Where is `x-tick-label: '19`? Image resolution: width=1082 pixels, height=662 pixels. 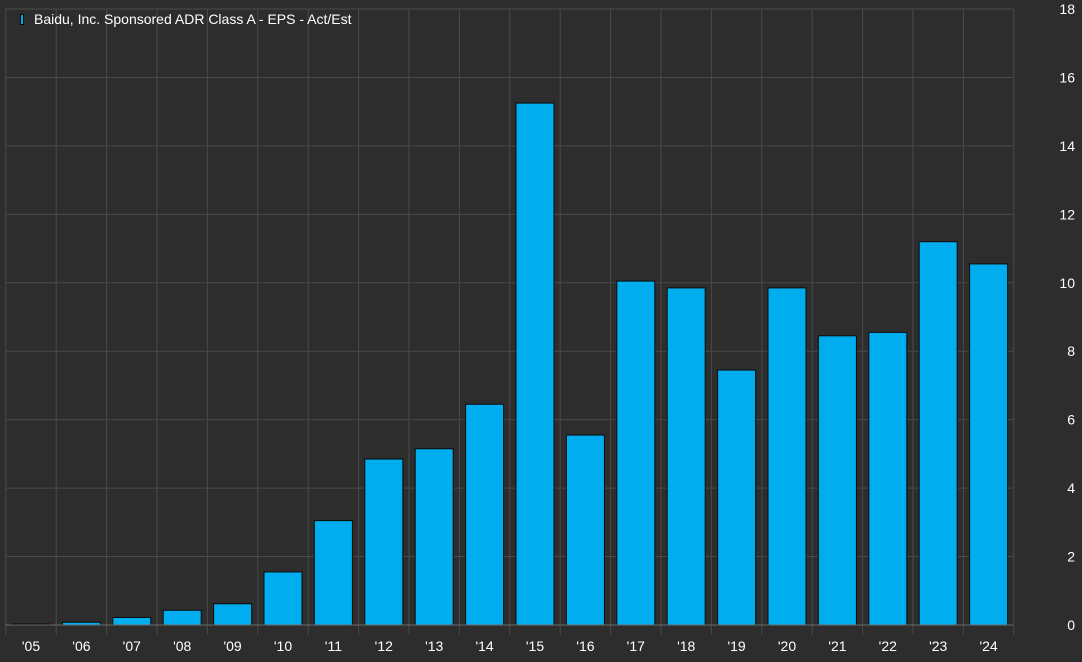
x-tick-label: '19 is located at coordinates (736, 646).